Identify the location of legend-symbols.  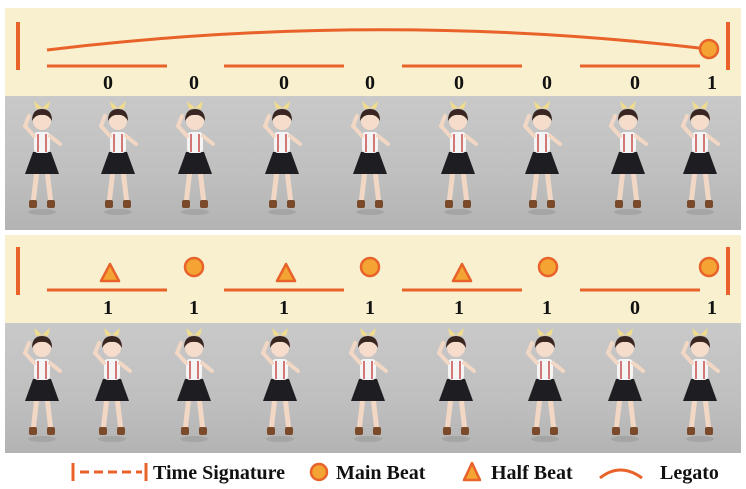
(357, 471).